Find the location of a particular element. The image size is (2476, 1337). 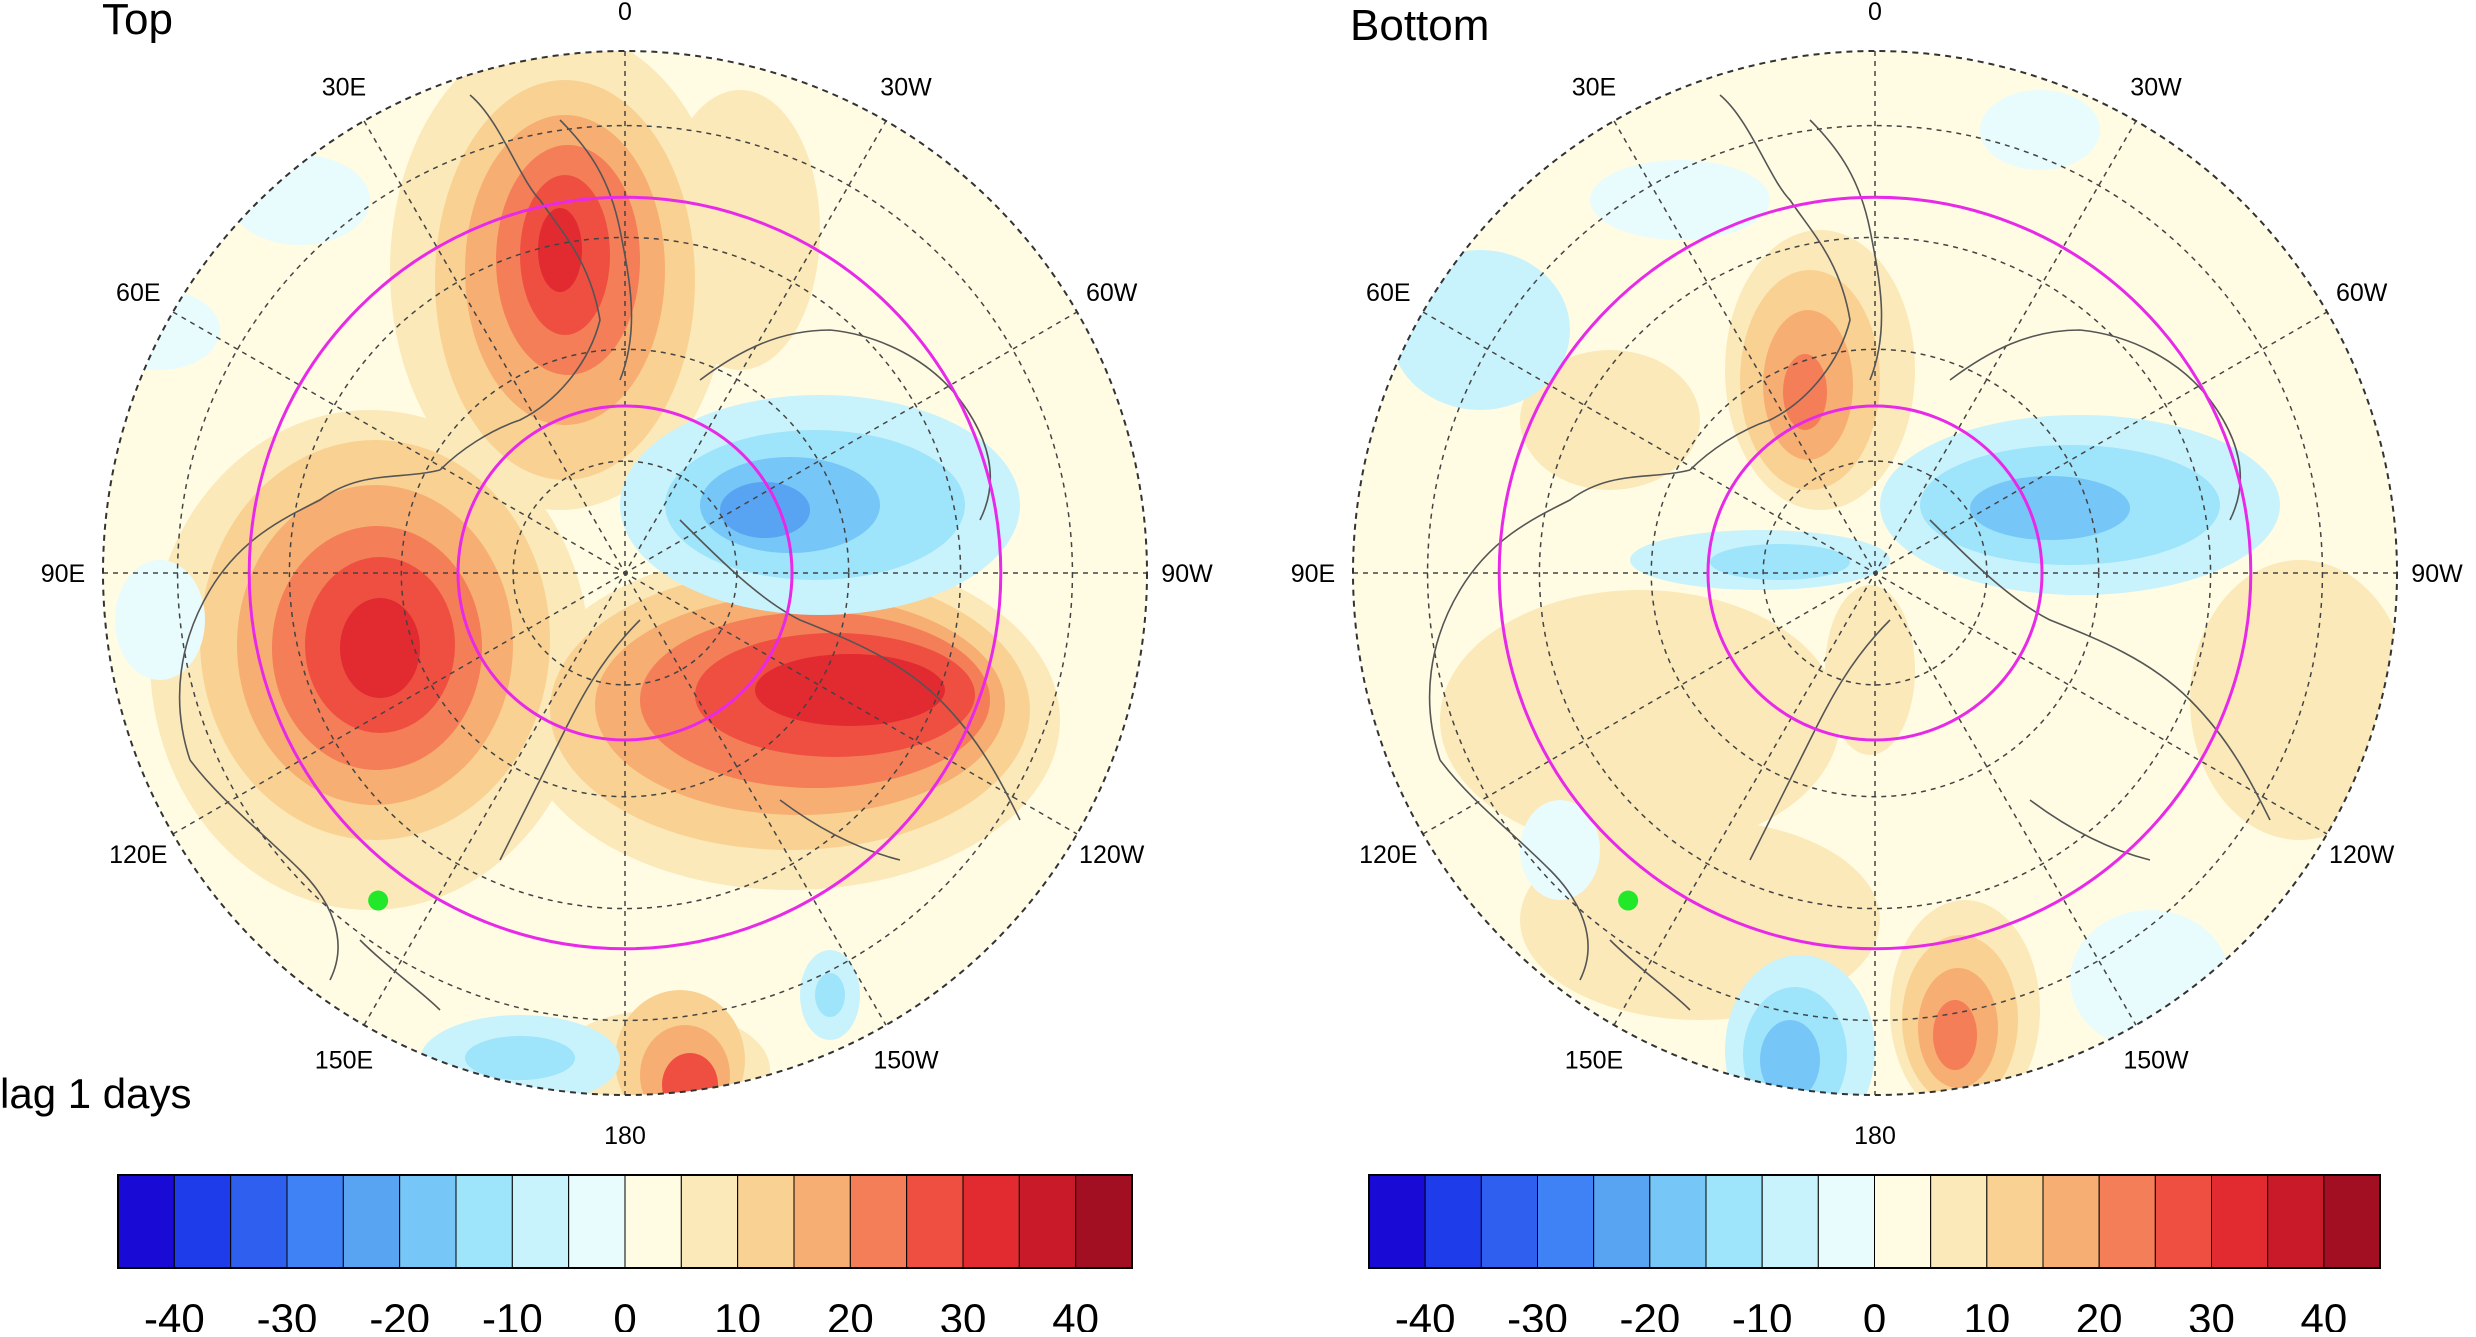

lag-annotation: lag 1 days is located at coordinates (95, 1093).